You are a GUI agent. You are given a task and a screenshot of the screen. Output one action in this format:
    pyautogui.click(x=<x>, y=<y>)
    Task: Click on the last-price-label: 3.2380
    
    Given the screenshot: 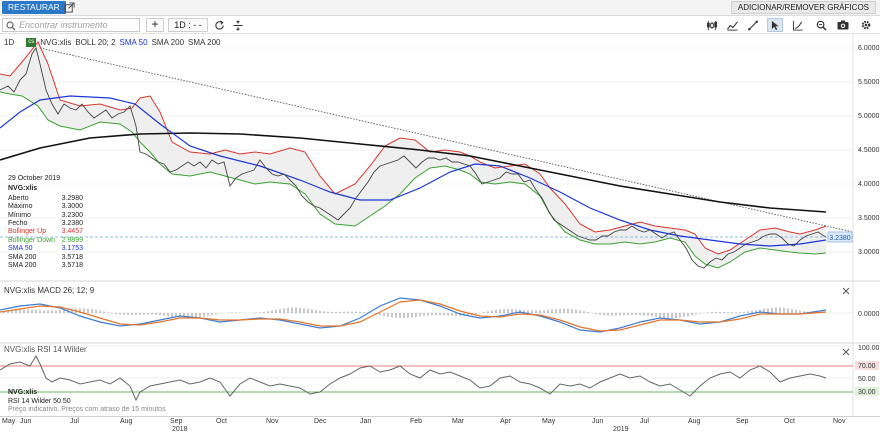 What is the action you would take?
    pyautogui.click(x=840, y=238)
    